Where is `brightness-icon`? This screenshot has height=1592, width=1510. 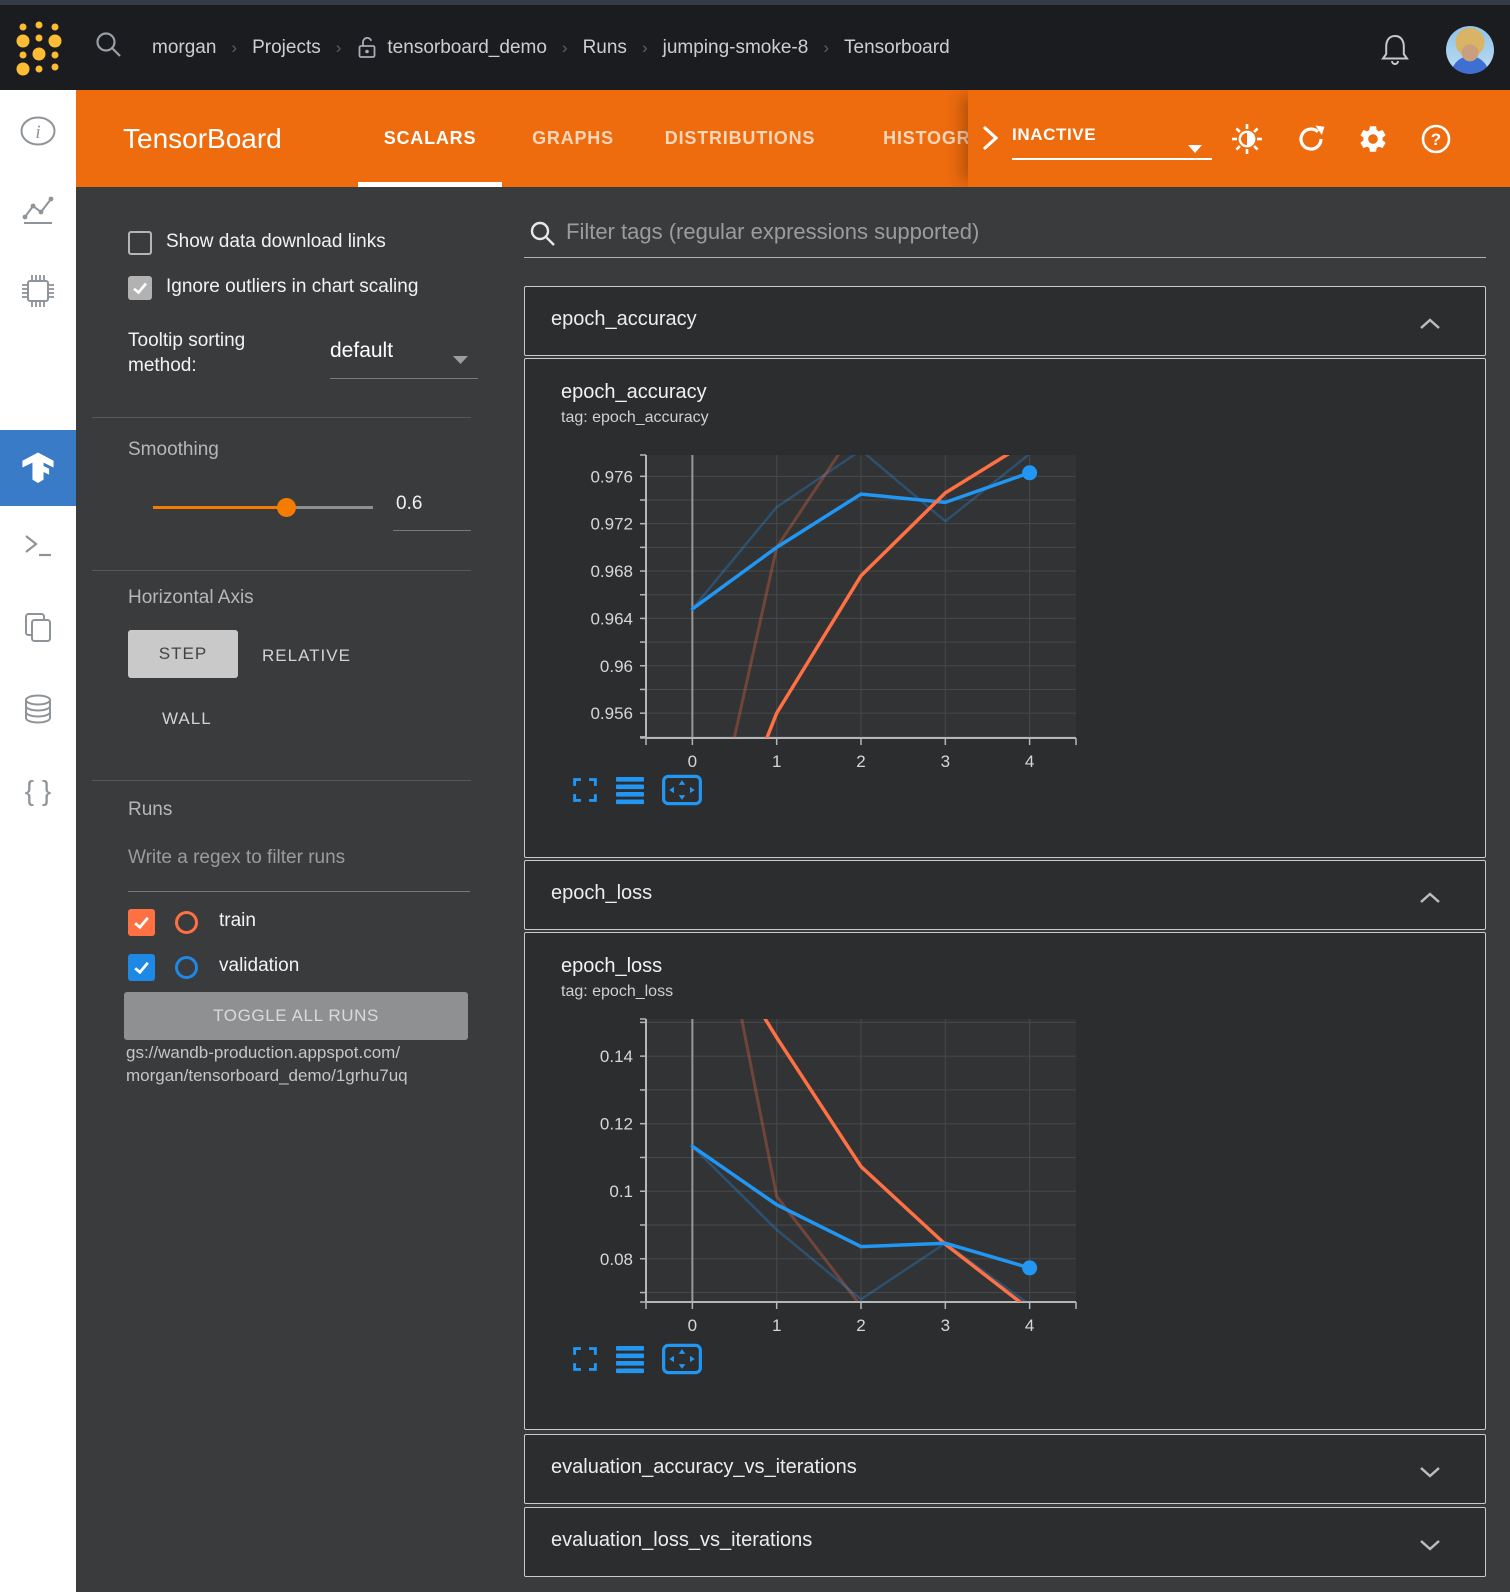
brightness-icon is located at coordinates (1247, 139).